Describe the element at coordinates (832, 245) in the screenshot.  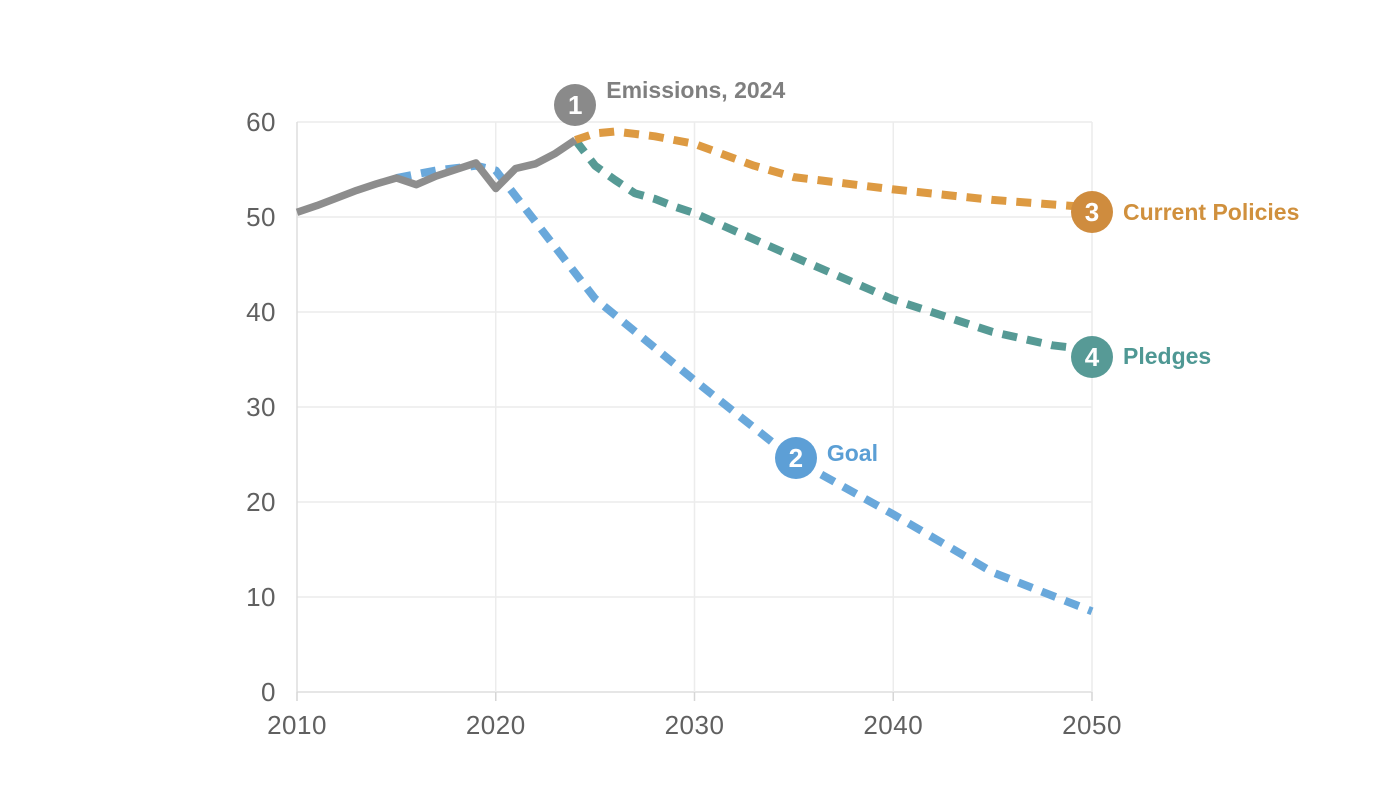
I see `series-pledges-line` at that location.